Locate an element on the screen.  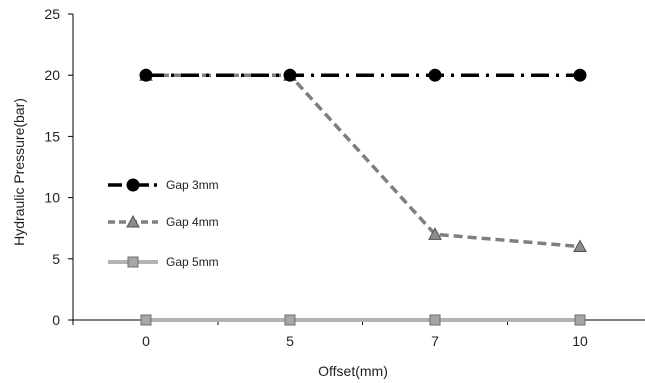
legend-item: Gap 3mm is located at coordinates (163, 185).